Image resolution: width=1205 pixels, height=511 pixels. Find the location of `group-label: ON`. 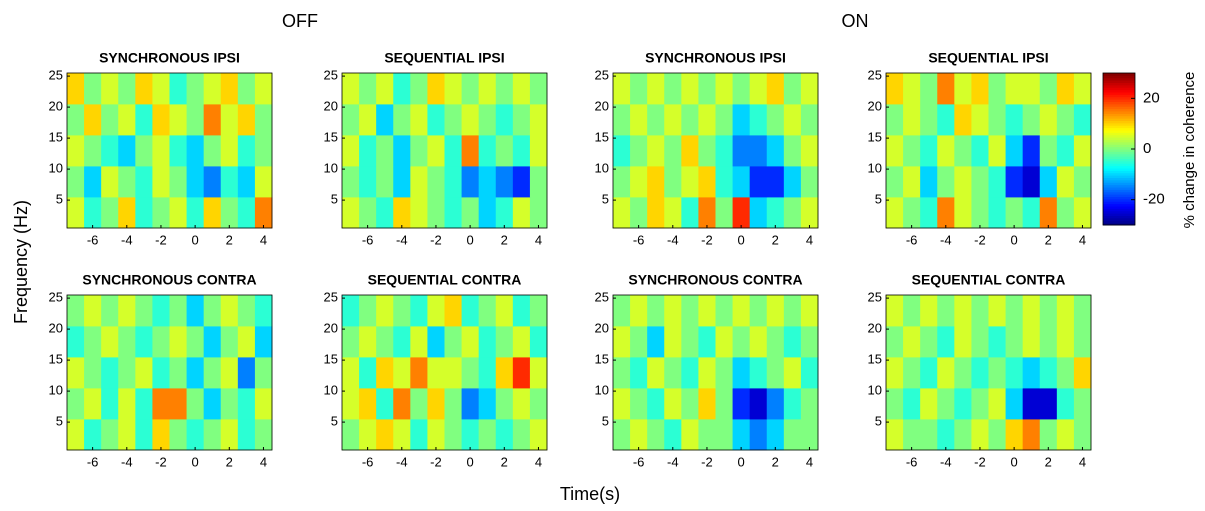

group-label: ON is located at coordinates (855, 21).